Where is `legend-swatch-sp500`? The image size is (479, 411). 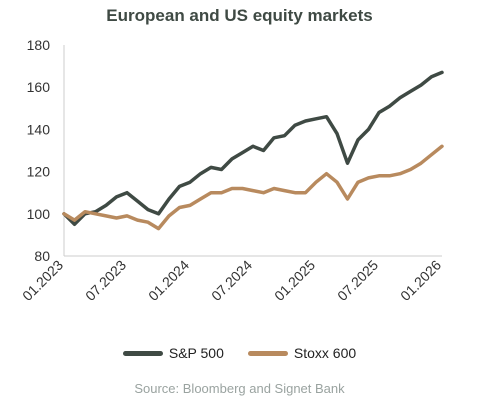 legend-swatch-sp500 is located at coordinates (142, 353).